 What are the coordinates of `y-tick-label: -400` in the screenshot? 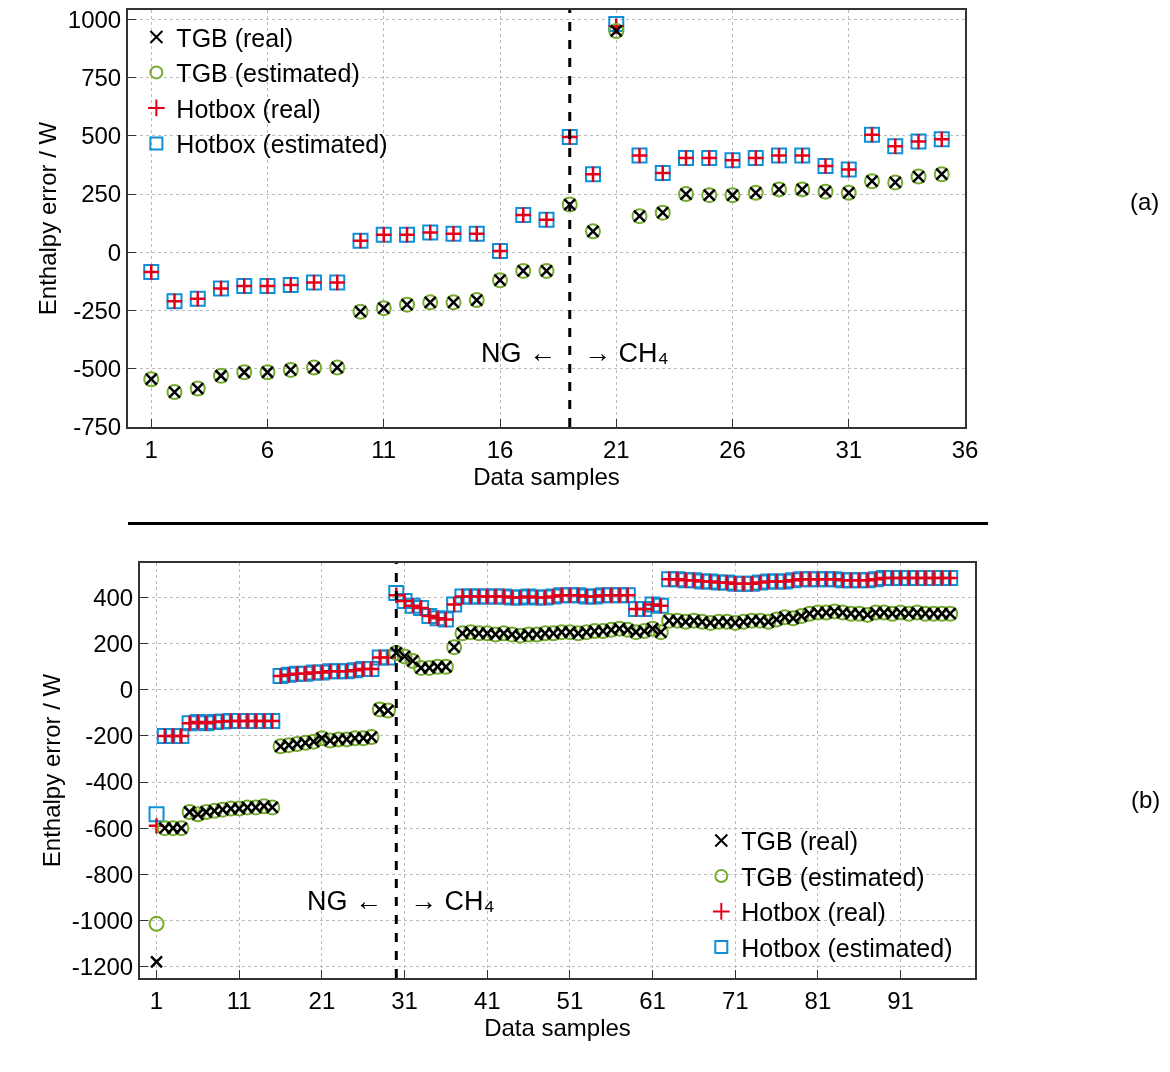 It's located at (109, 782).